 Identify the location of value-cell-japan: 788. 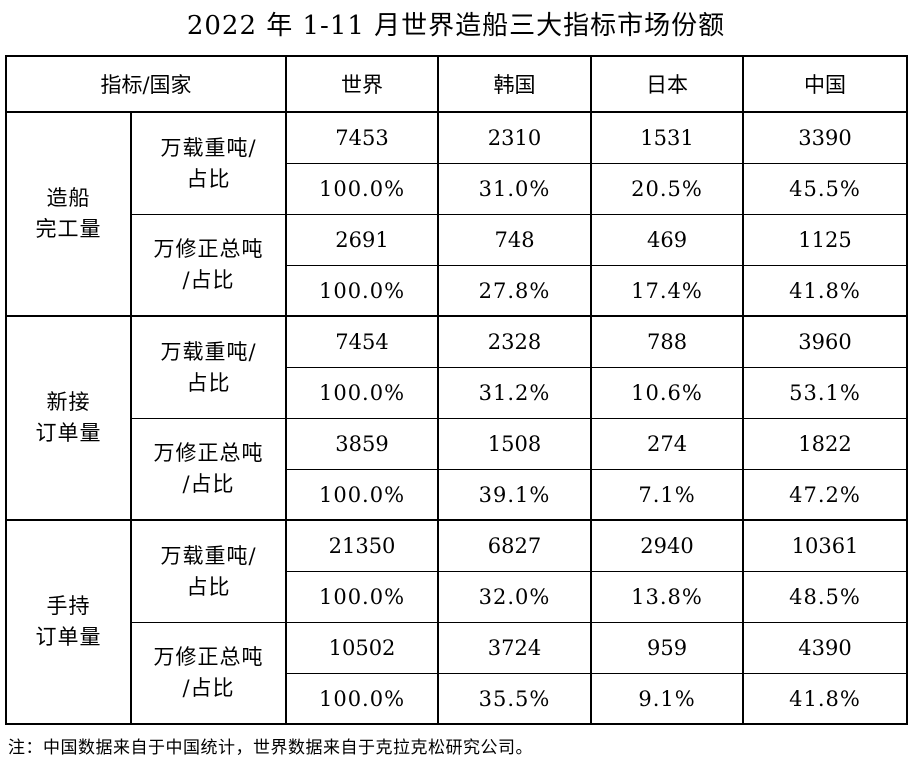
(667, 341).